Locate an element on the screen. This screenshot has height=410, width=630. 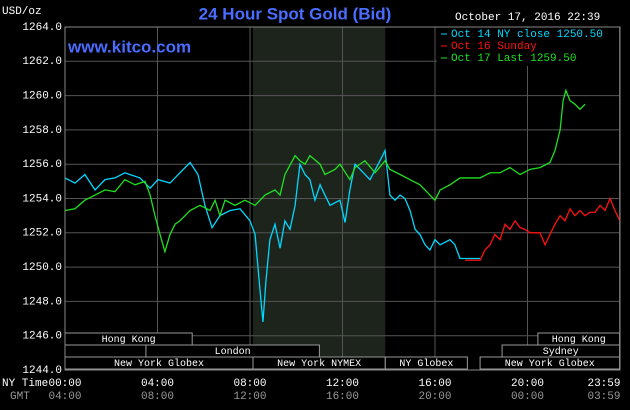
x2-tick-label: 12:00 is located at coordinates (249, 397).